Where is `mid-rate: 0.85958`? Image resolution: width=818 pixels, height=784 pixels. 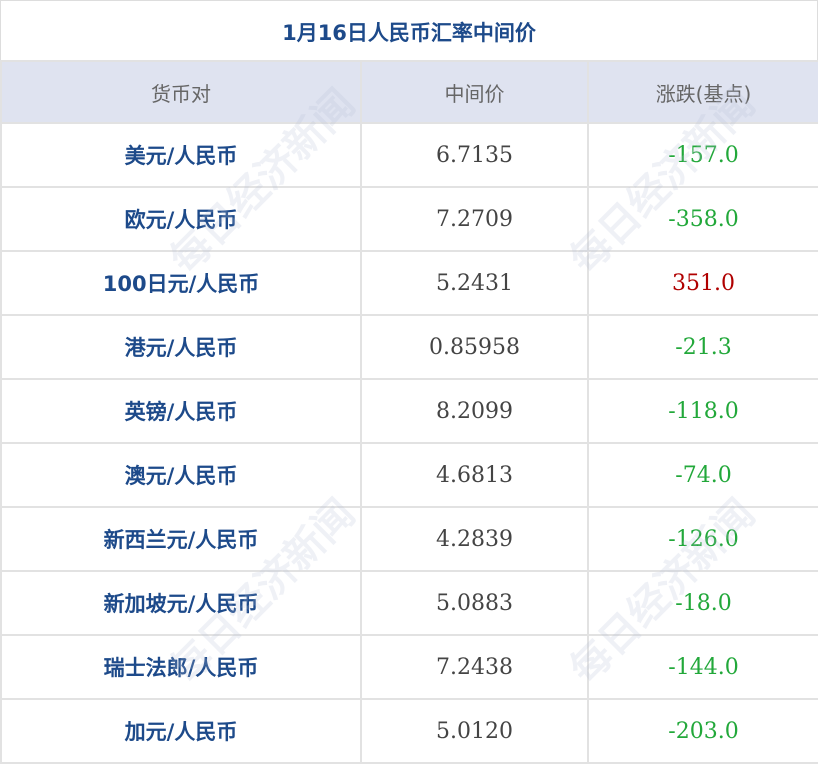 mid-rate: 0.85958 is located at coordinates (474, 347).